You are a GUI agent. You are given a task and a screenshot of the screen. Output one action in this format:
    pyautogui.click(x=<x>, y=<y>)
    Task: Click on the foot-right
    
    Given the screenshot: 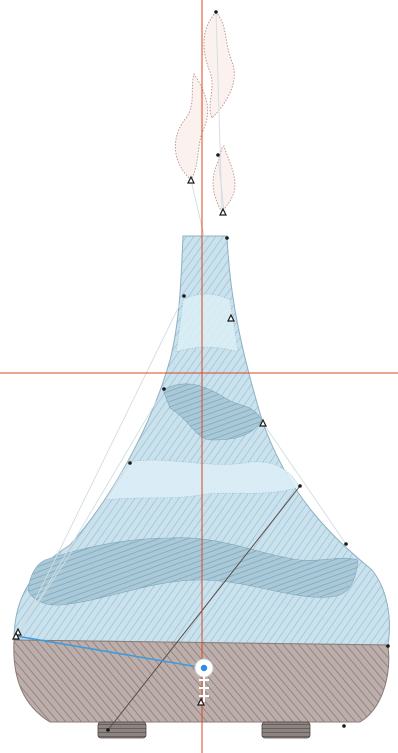 What is the action you would take?
    pyautogui.click(x=286, y=730)
    